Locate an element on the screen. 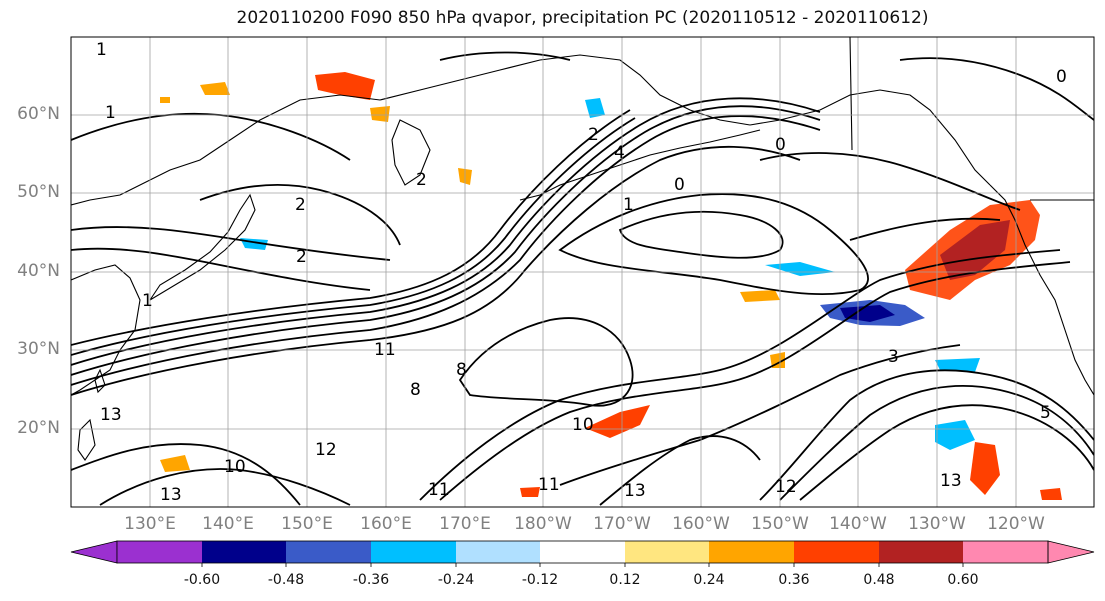 The height and width of the screenshot is (601, 1105). lon-label: 120°W is located at coordinates (1016, 524).